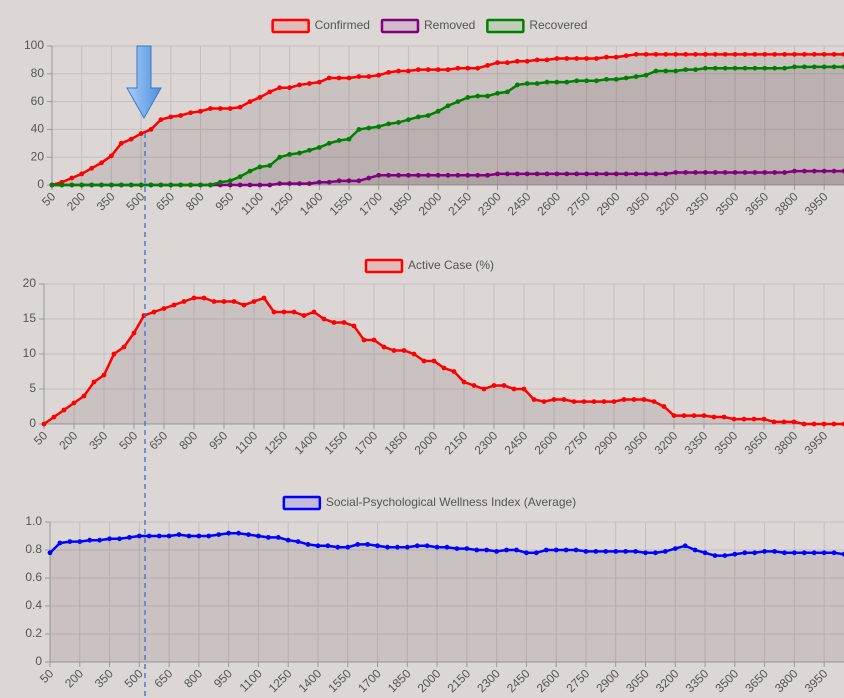 Image resolution: width=844 pixels, height=698 pixels. I want to click on y-tick-label: 5, so click(32, 388).